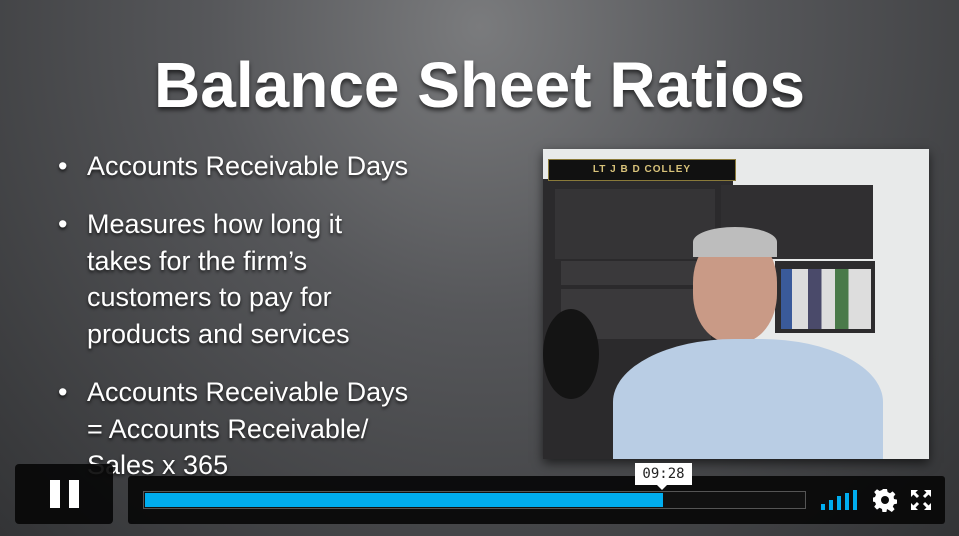 The image size is (959, 536). Describe the element at coordinates (233, 166) in the screenshot. I see `bullet-item: • Accounts Receivable Days` at that location.